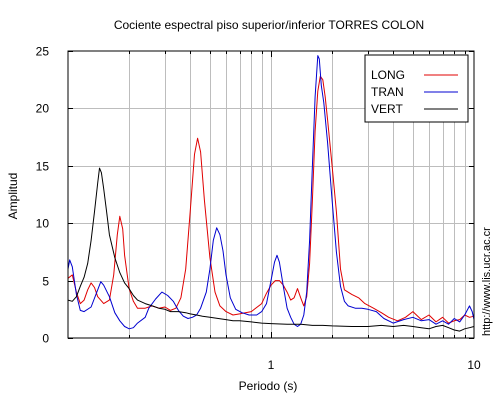 The height and width of the screenshot is (400, 500). Describe the element at coordinates (387, 92) in the screenshot. I see `legend-label-tran: TRAN` at that location.